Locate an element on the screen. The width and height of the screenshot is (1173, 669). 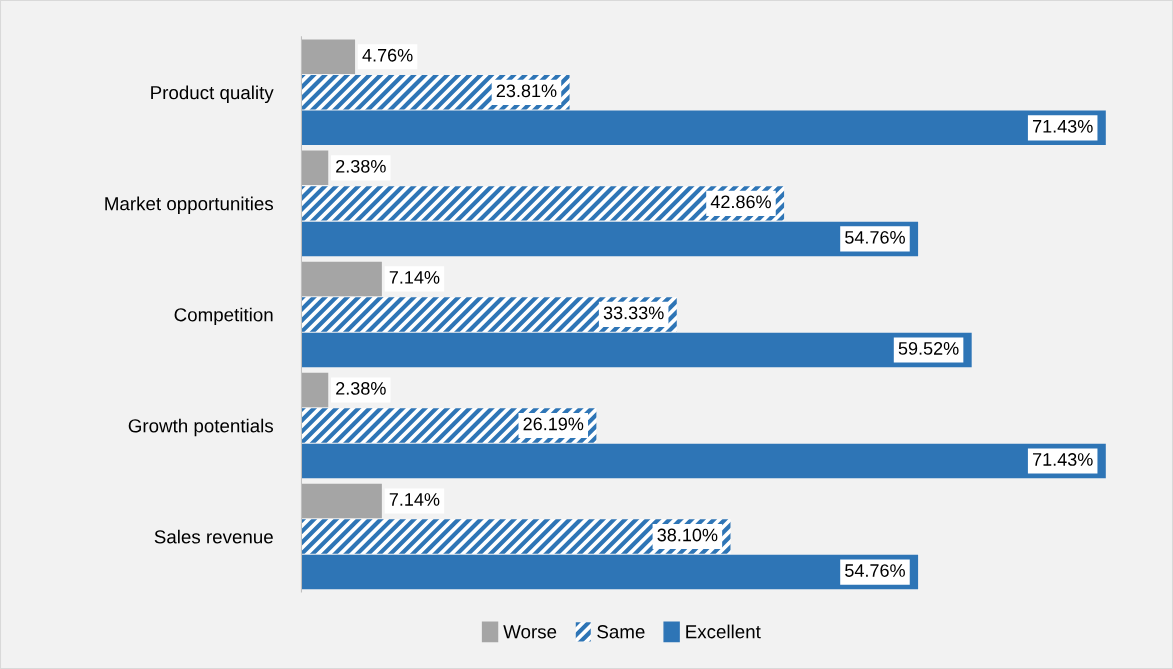
legend-label: Same is located at coordinates (621, 632).